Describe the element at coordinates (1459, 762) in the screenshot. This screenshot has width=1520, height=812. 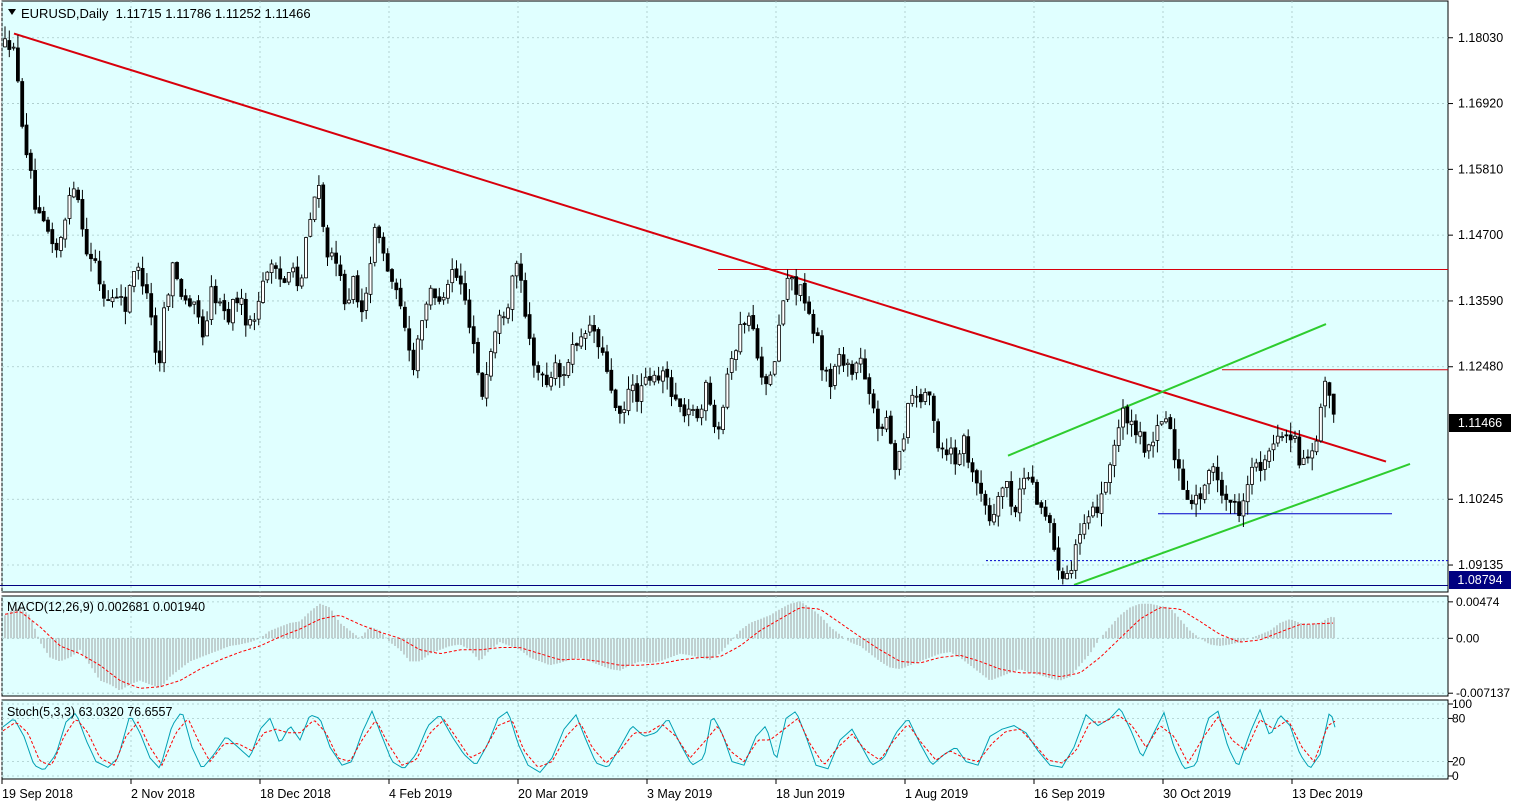
I see `stoch-tick-label: 20` at that location.